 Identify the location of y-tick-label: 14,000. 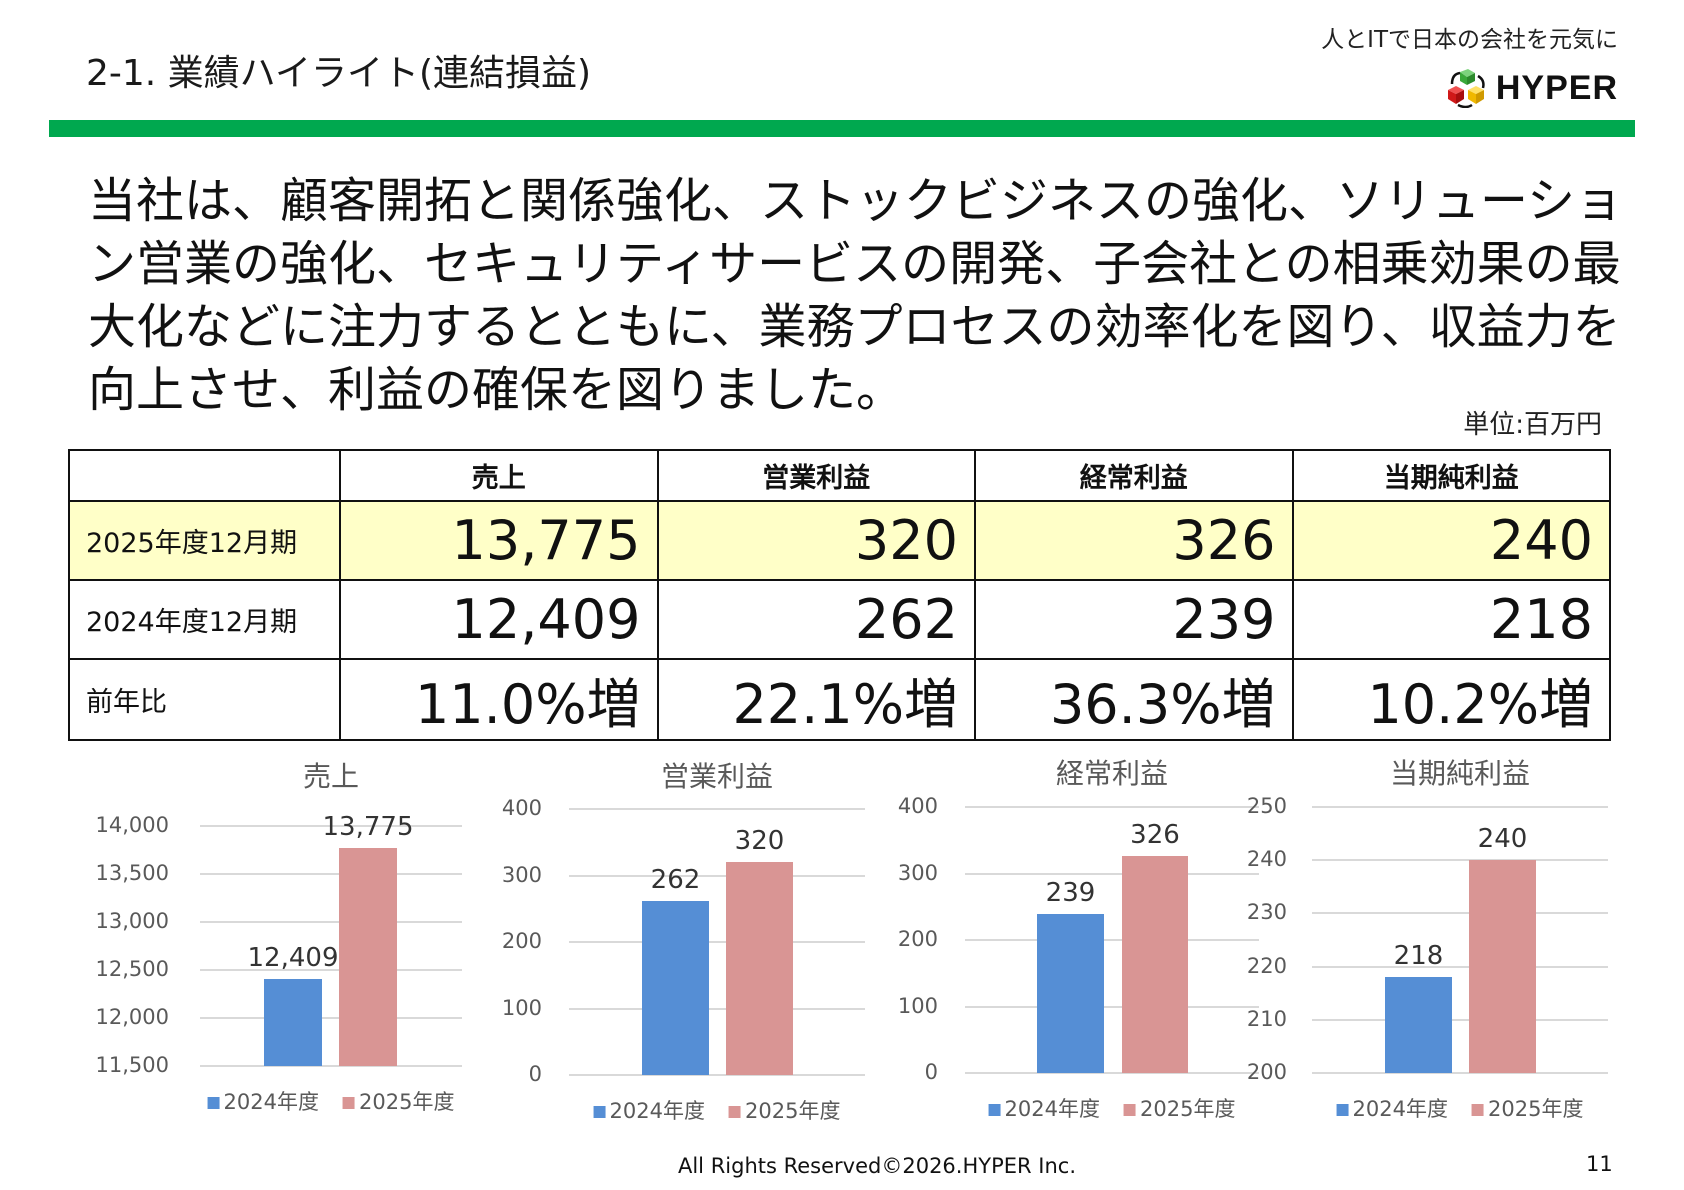
(132, 825).